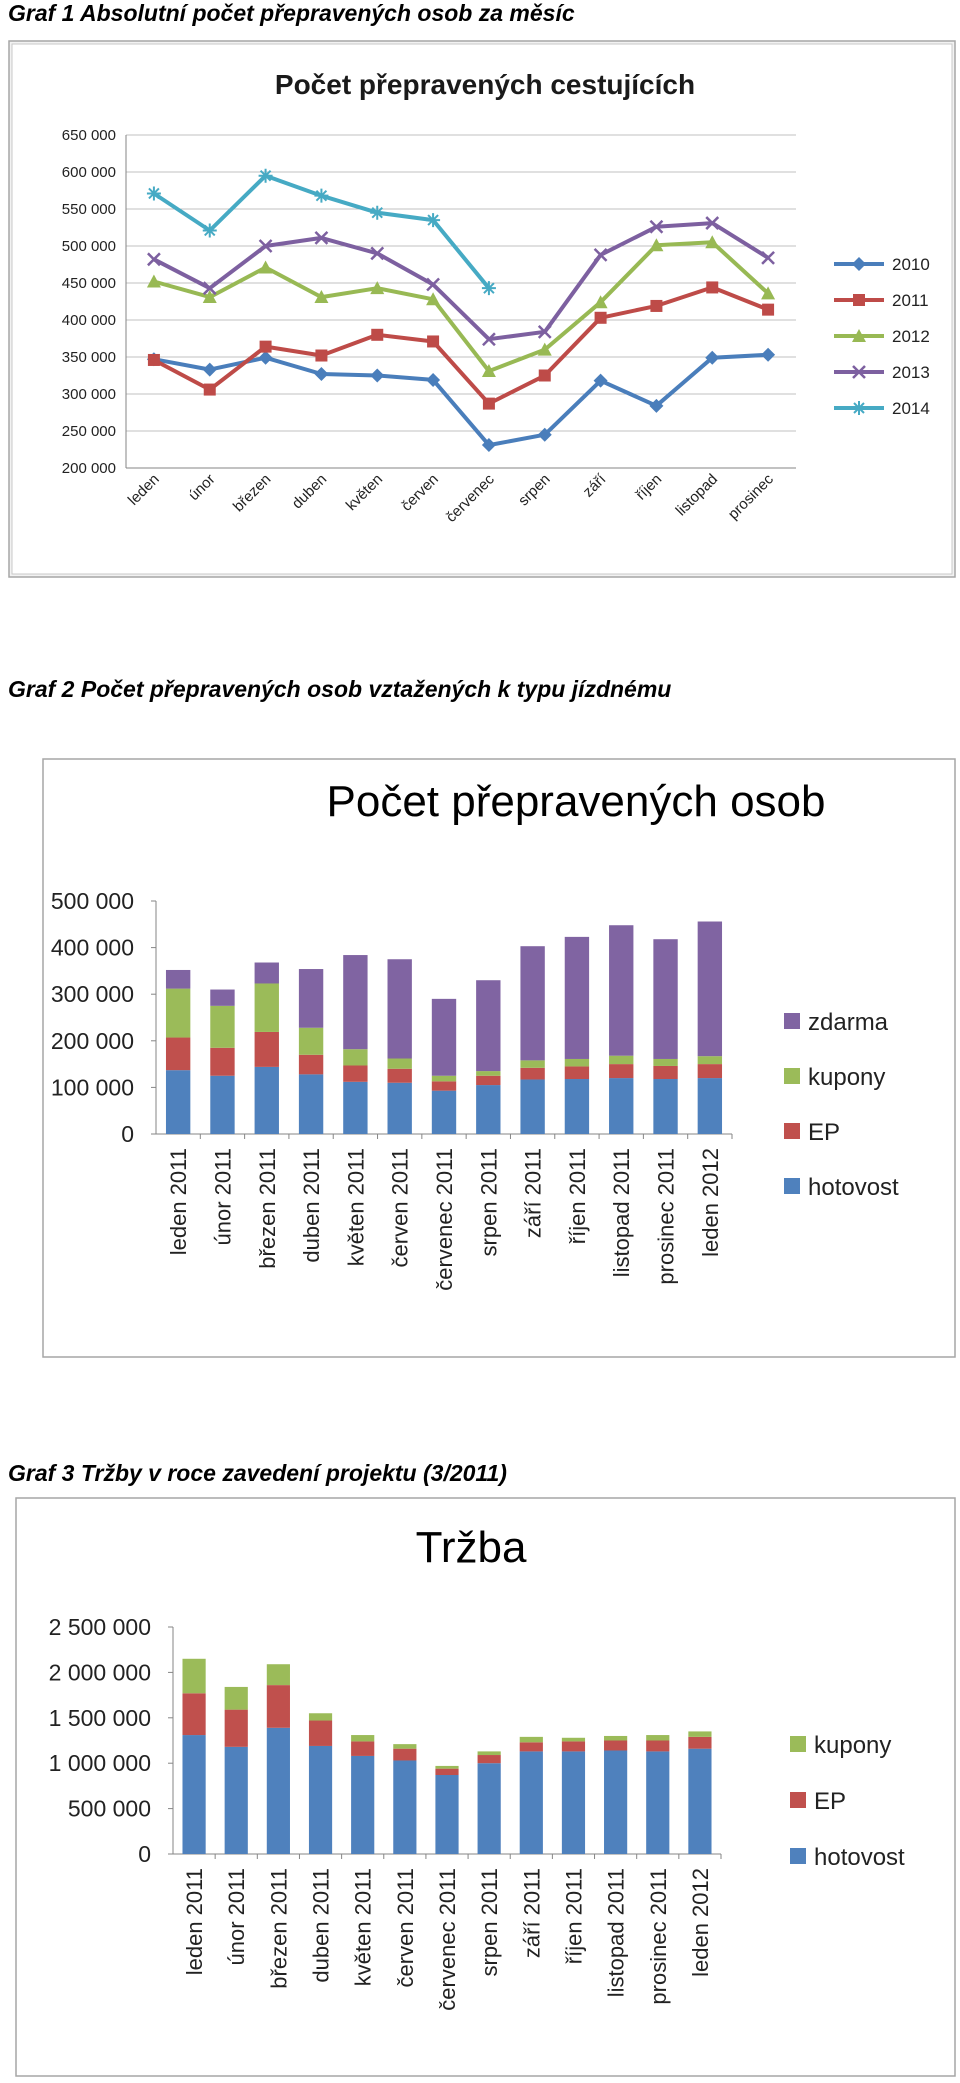 This screenshot has width=960, height=2083. I want to click on legend-swatch-zdarma, so click(792, 1021).